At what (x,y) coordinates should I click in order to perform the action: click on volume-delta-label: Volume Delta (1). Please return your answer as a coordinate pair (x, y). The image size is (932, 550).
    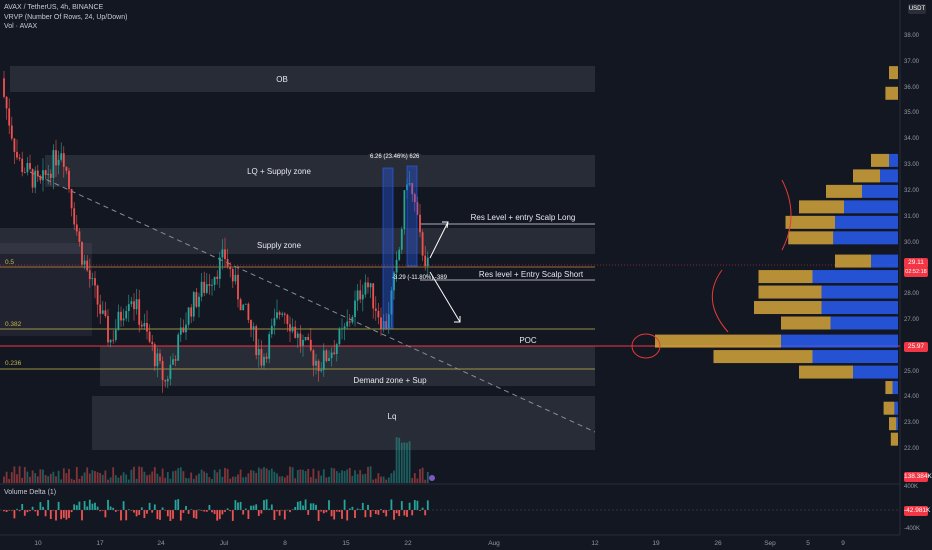
    Looking at the image, I should click on (30, 492).